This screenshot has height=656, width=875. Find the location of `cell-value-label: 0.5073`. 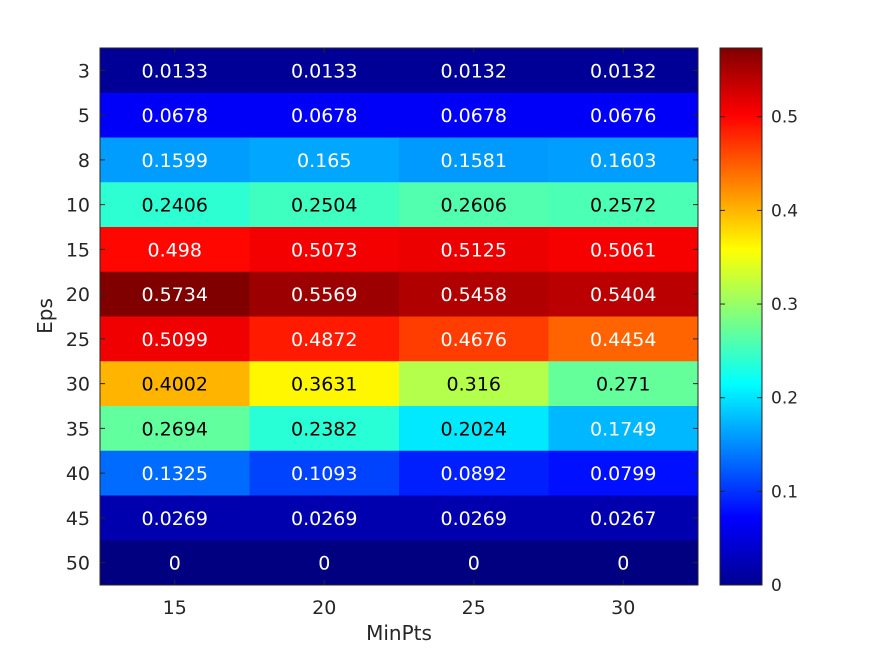

cell-value-label: 0.5073 is located at coordinates (324, 250).